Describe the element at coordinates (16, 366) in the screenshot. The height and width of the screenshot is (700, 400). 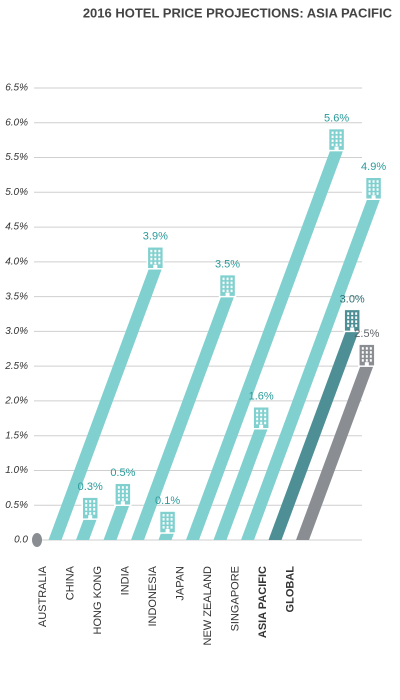
I see `y-tick-label: 2.5%` at that location.